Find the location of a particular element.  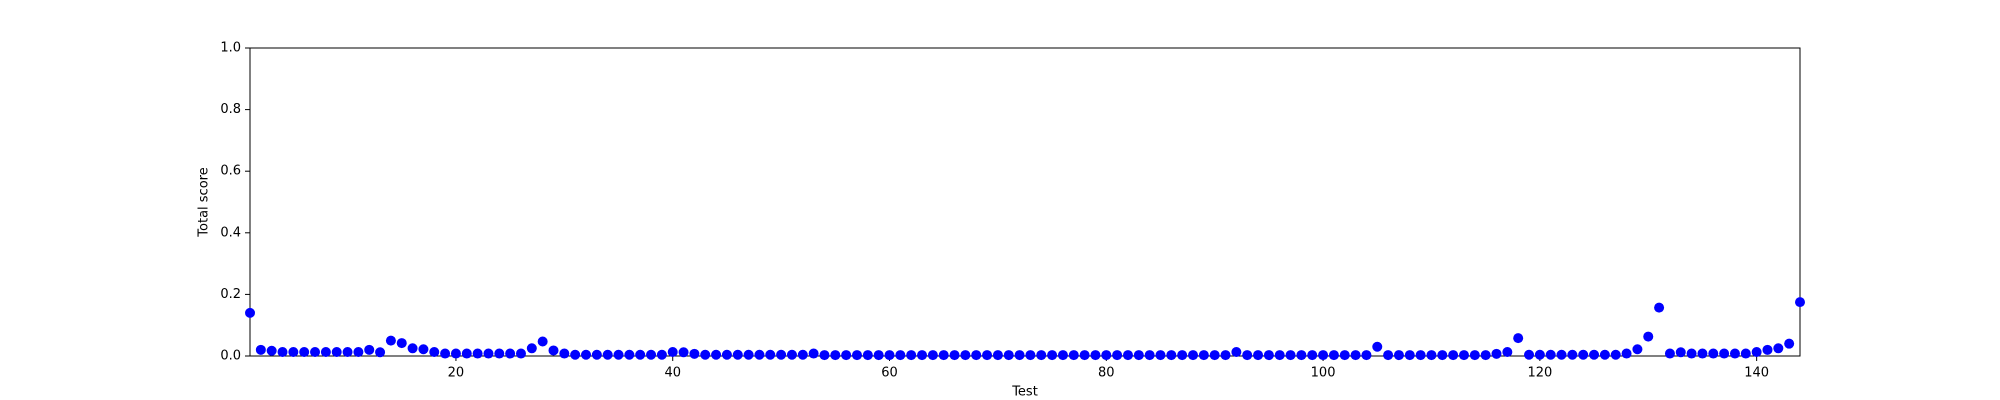

y-tick-label: 0.6 is located at coordinates (230, 171).